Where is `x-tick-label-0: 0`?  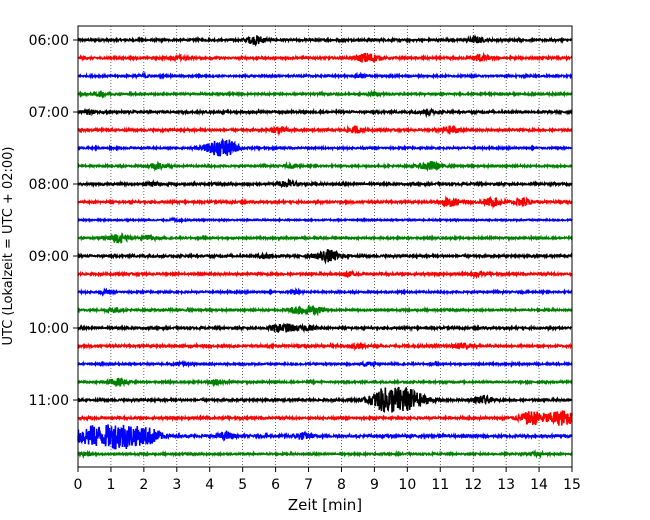
x-tick-label-0: 0 is located at coordinates (78, 485).